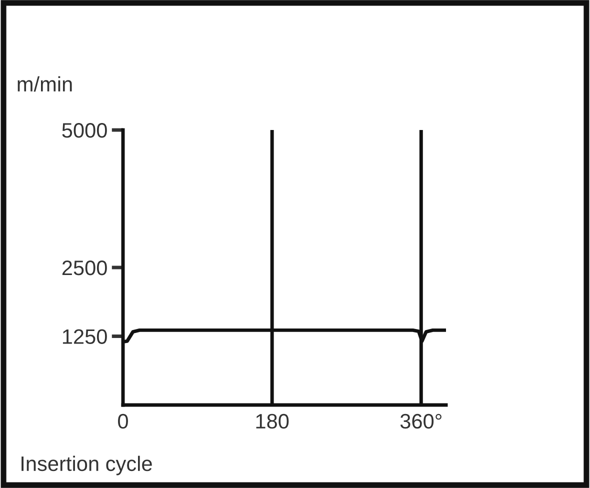 The width and height of the screenshot is (590, 488). What do you see at coordinates (421, 421) in the screenshot?
I see `x-tick-label: 360°` at bounding box center [421, 421].